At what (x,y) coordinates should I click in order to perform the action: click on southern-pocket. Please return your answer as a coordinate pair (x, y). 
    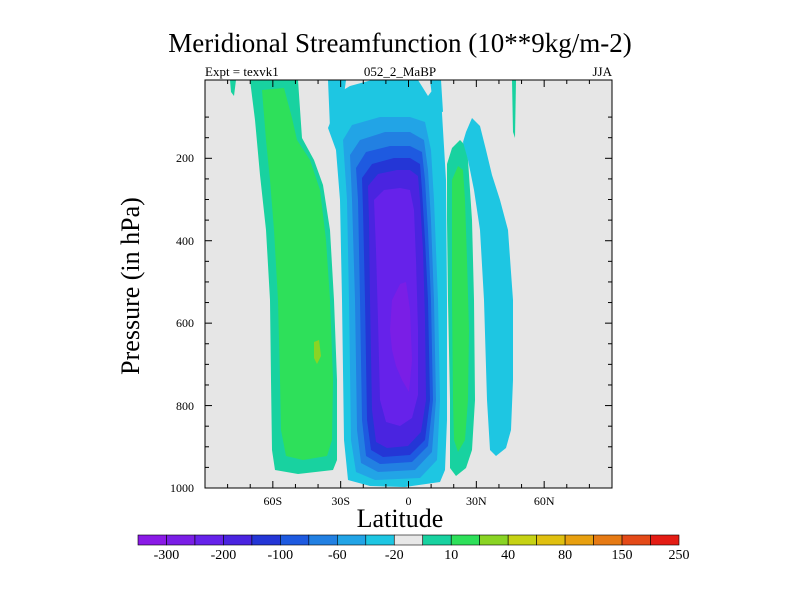
    Looking at the image, I should click on (317, 352).